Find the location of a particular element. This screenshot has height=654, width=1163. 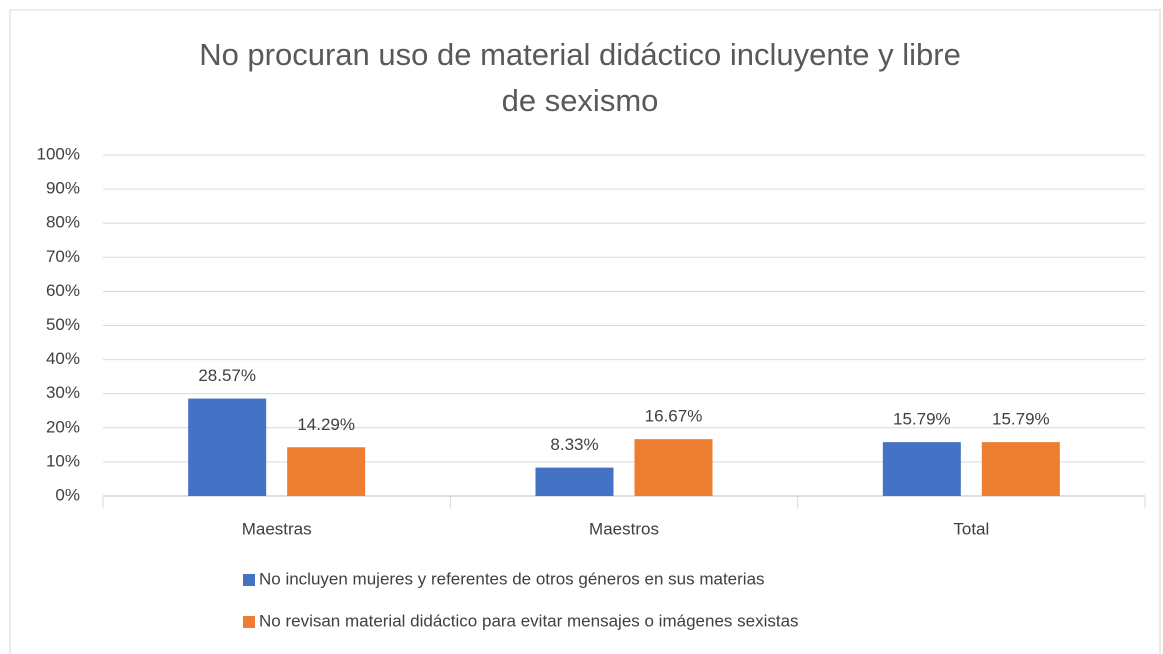

y-tick-label: 20% is located at coordinates (63, 426).